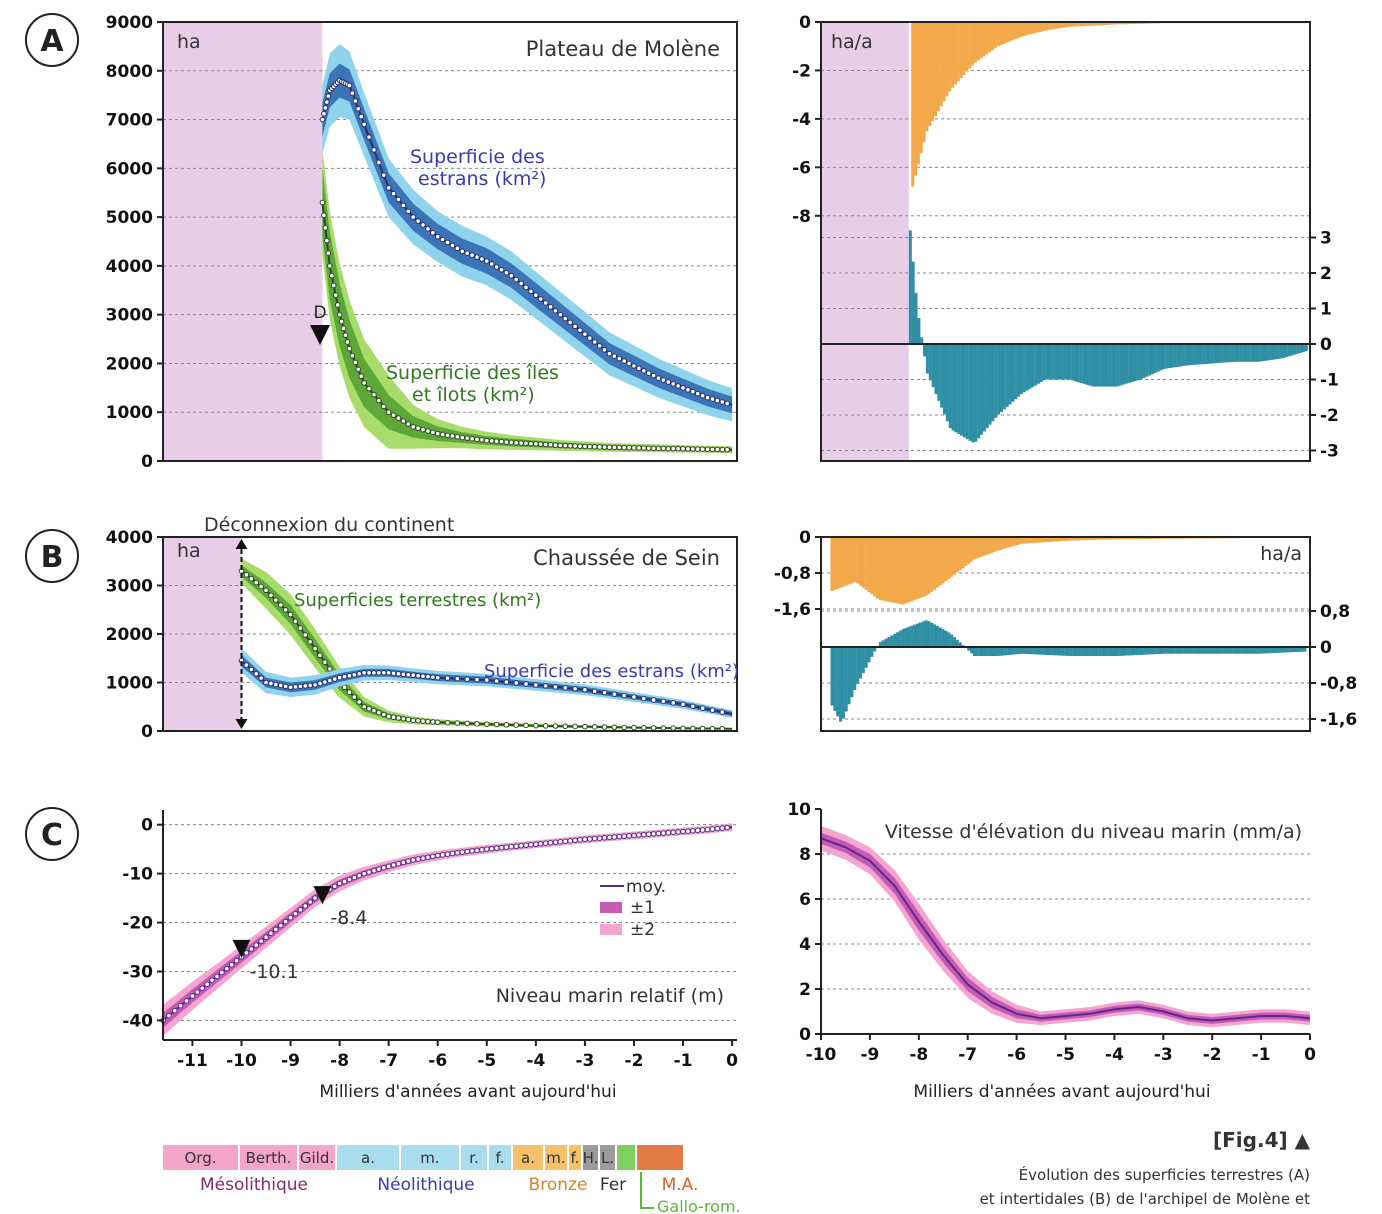 The width and height of the screenshot is (1382, 1214). I want to click on A-left-ytick-label: 8000, so click(129, 72).